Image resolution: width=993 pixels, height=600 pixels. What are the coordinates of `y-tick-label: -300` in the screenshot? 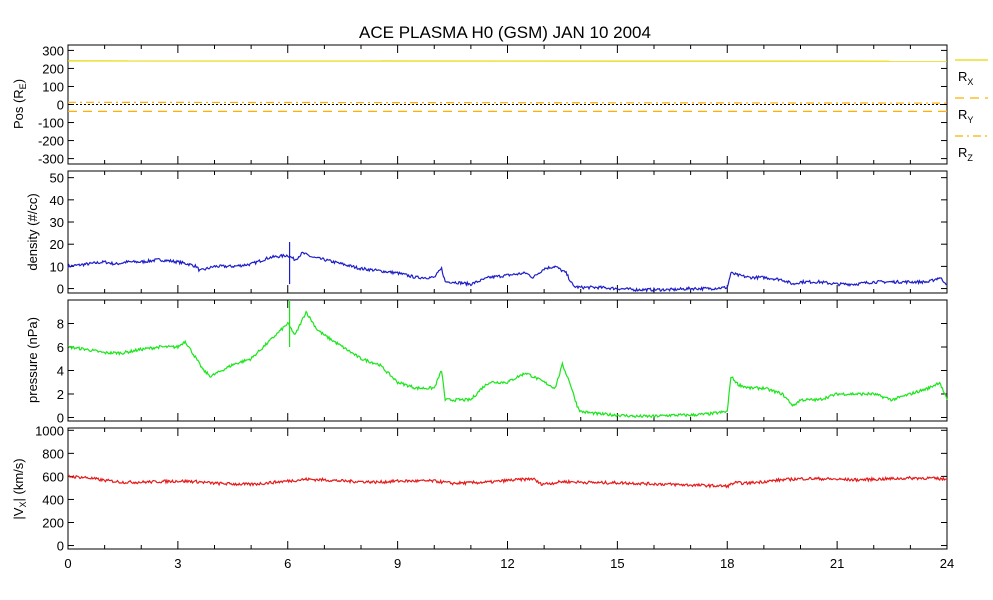 It's located at (51, 159).